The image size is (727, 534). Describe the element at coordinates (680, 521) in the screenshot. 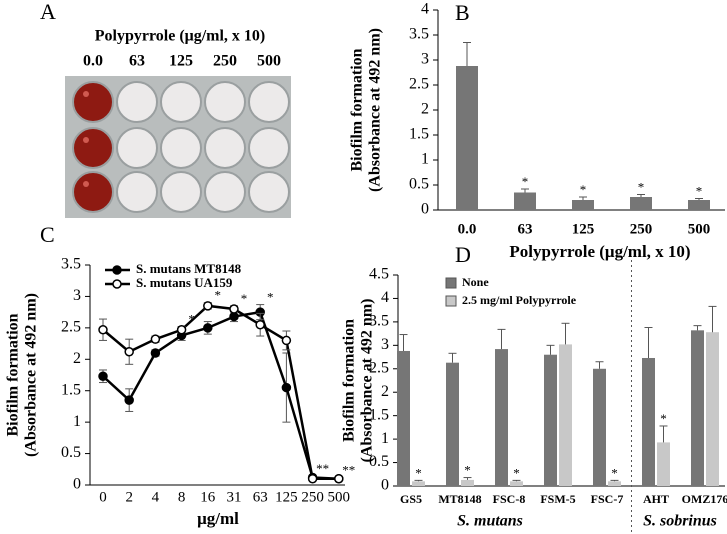

I see `group-label: S. sobrinus` at that location.